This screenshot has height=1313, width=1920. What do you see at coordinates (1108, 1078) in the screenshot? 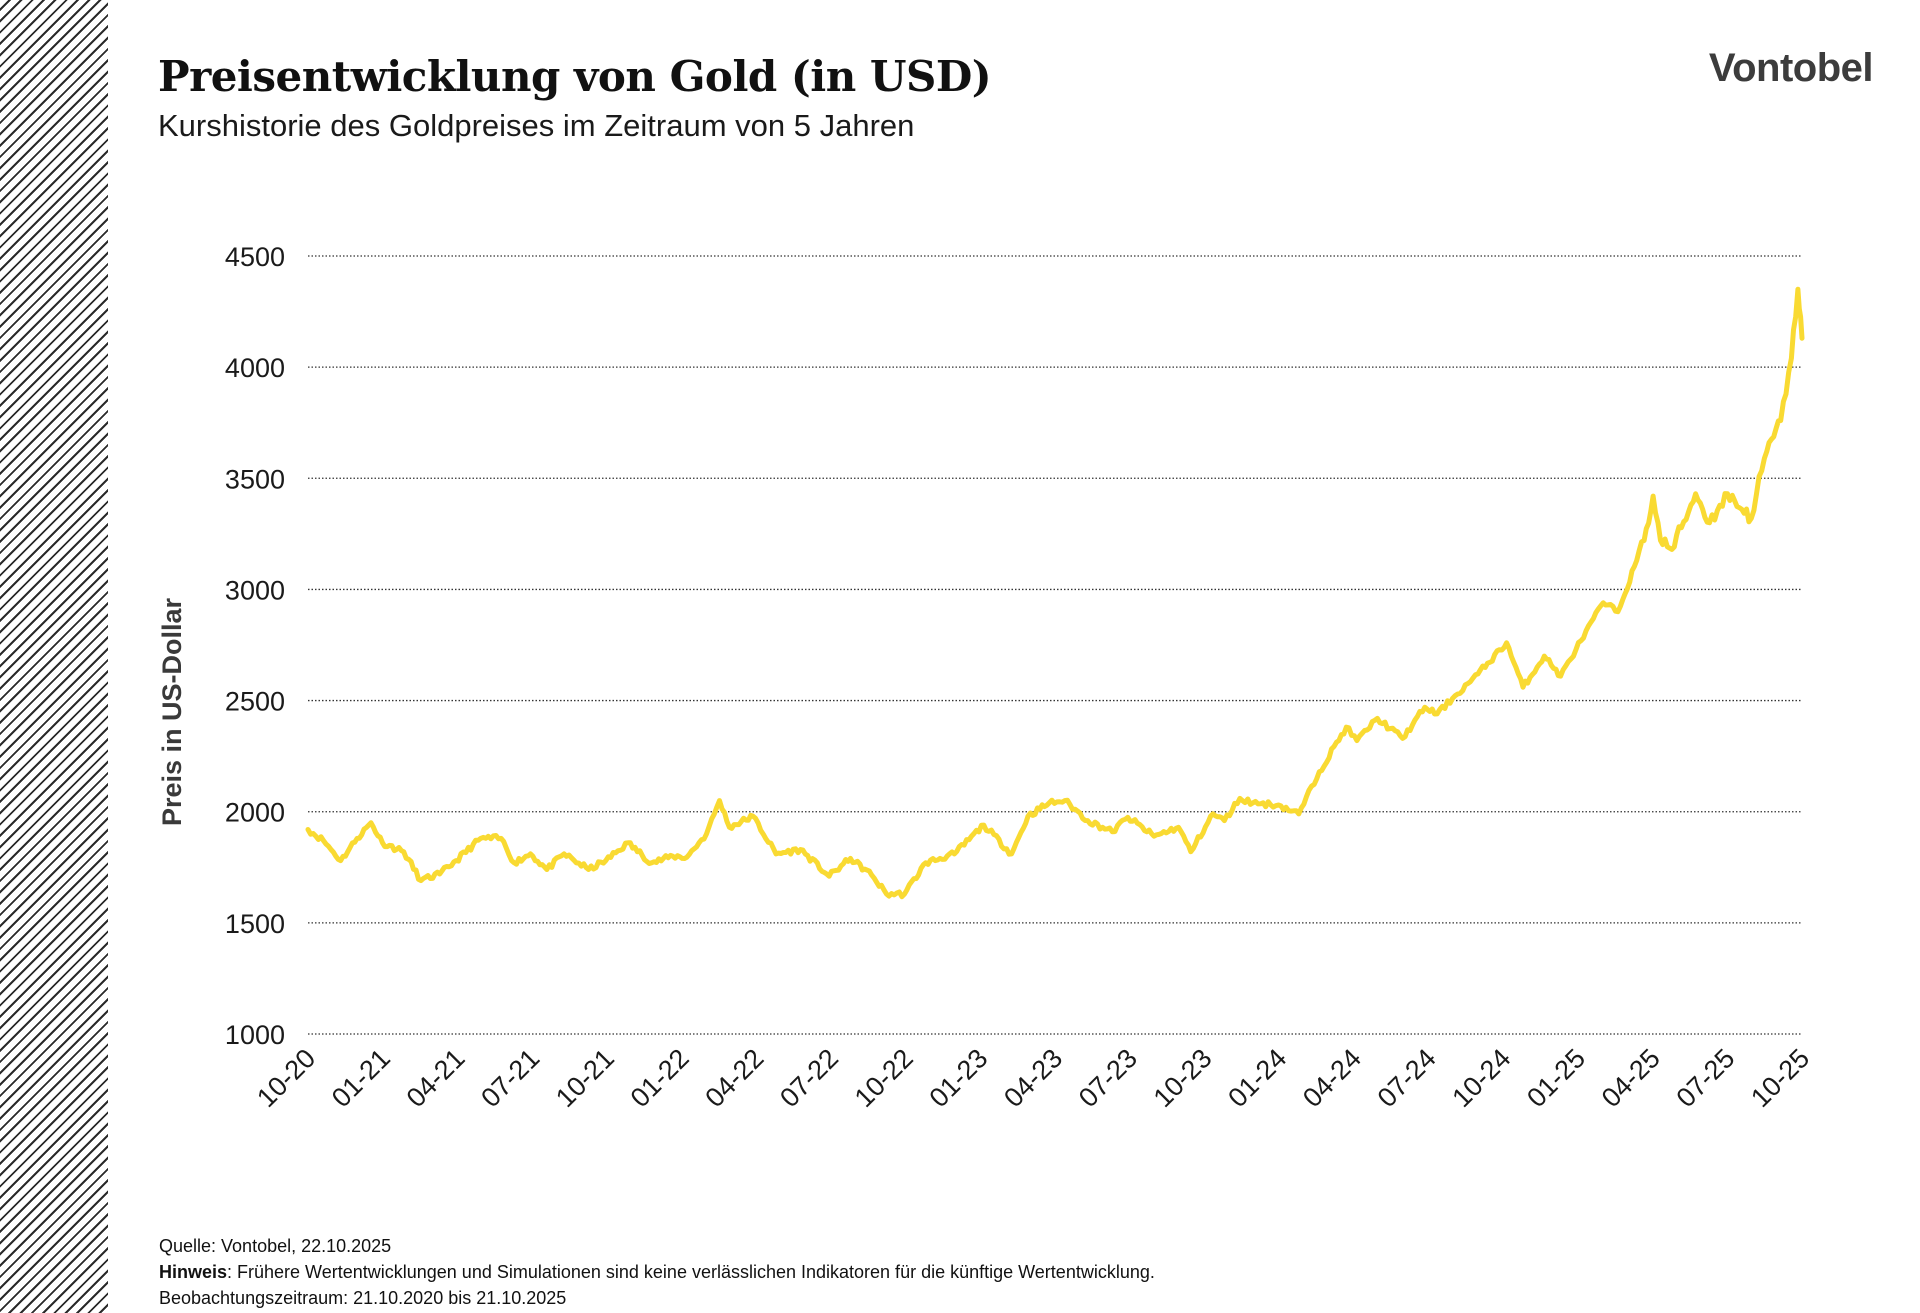
I see `x-tick-label: 07-23` at bounding box center [1108, 1078].